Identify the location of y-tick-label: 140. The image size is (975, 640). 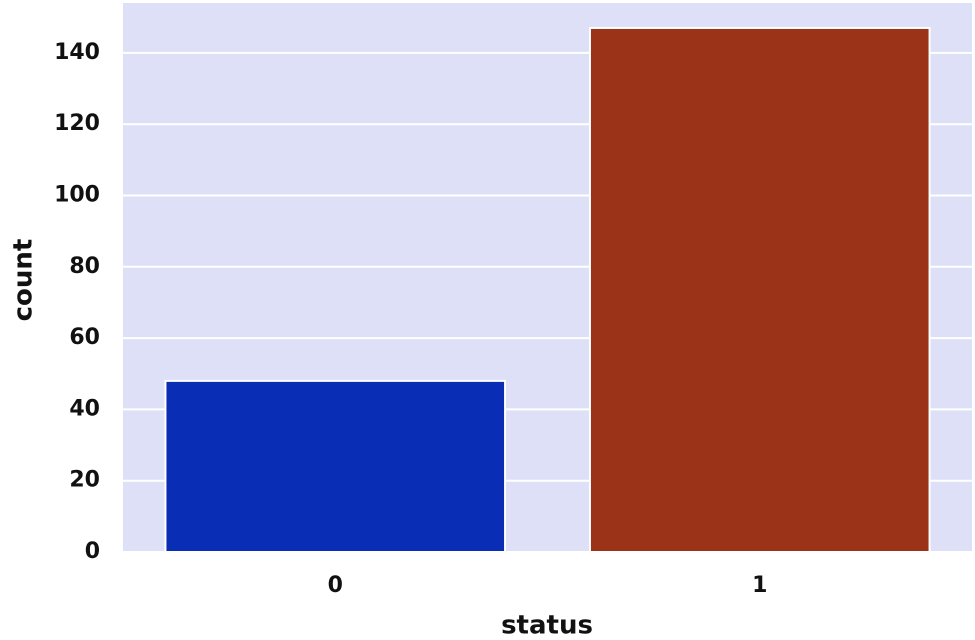
(77, 52).